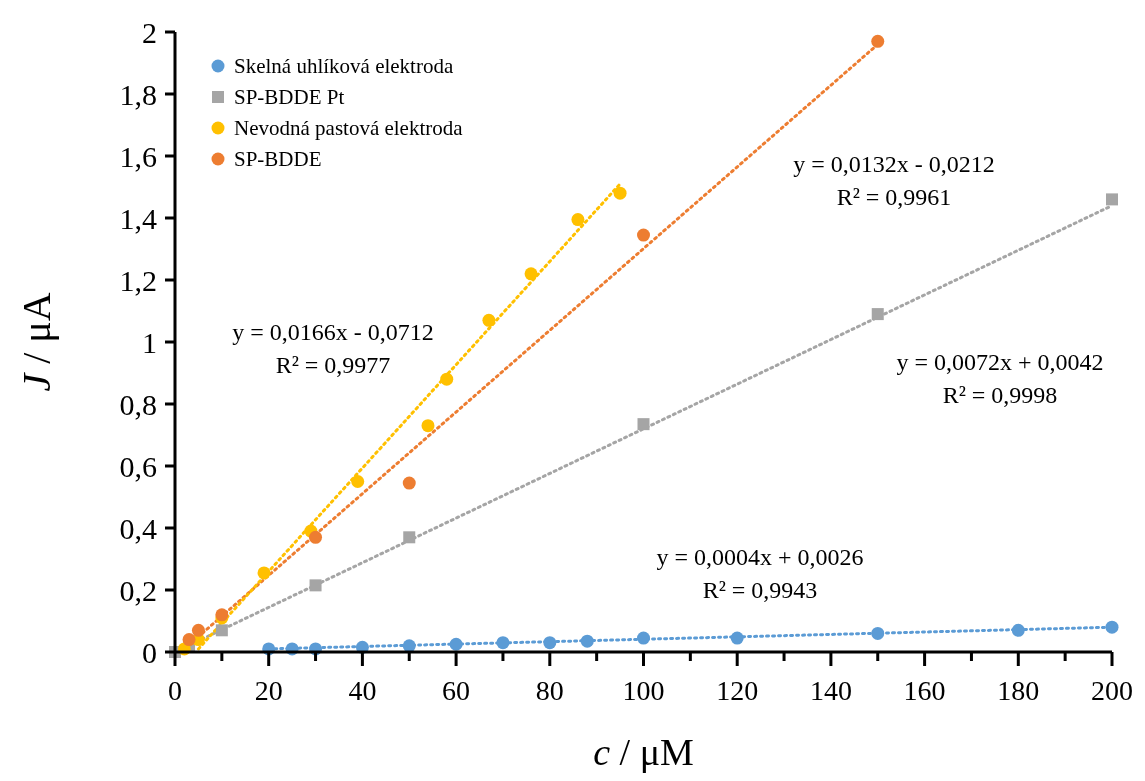  I want to click on x-tick-label: 40, so click(362, 690).